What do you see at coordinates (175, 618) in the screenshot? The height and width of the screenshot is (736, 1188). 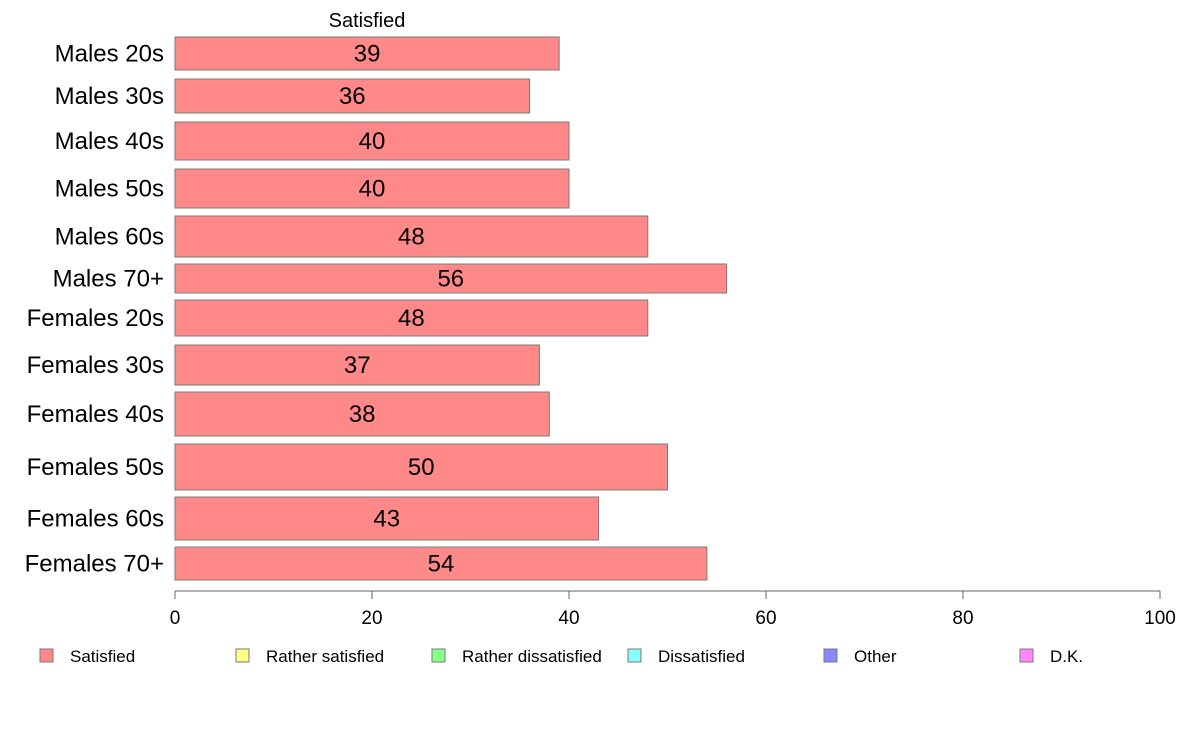 I see `x-tick-label: 0` at bounding box center [175, 618].